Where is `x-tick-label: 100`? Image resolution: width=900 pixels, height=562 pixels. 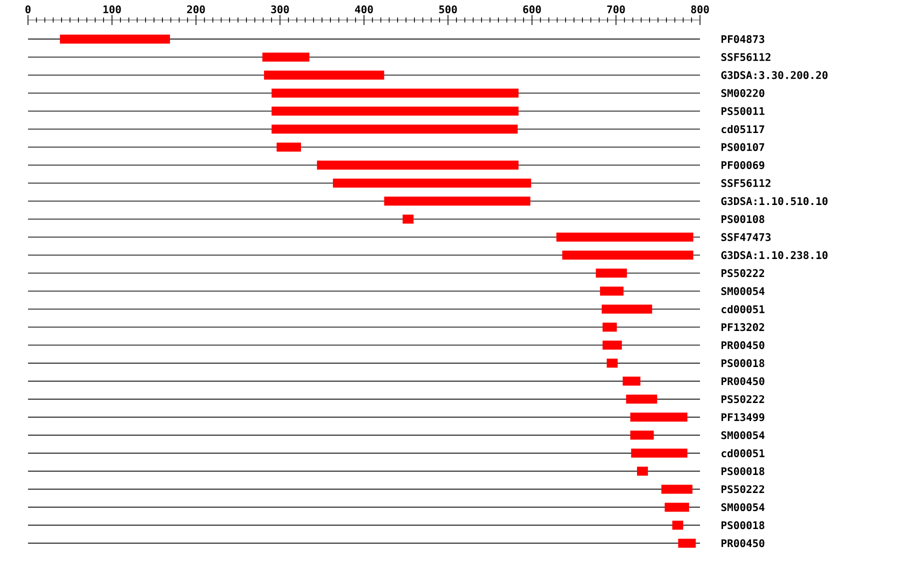 x-tick-label: 100 is located at coordinates (112, 9).